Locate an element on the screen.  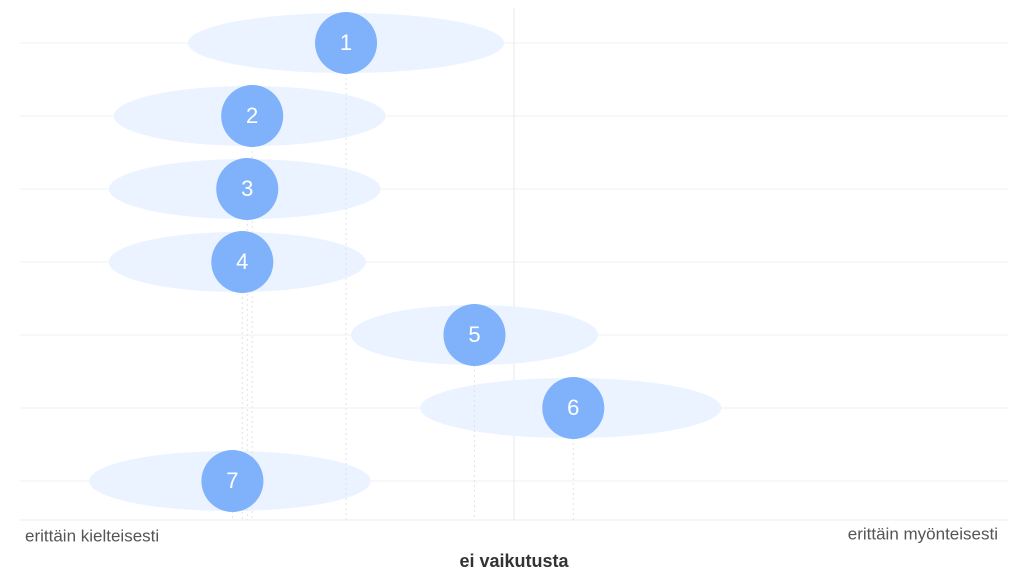
dot-label: 5 is located at coordinates (474, 334).